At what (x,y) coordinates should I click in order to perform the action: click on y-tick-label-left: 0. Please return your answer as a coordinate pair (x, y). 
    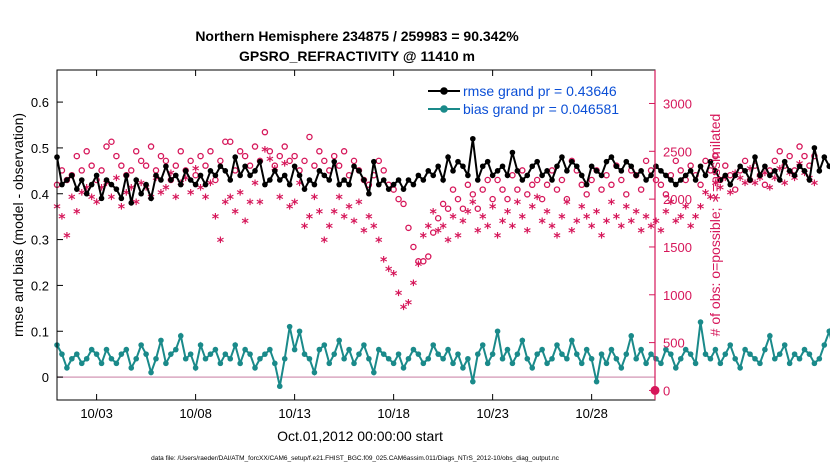
    Looking at the image, I should click on (45, 377).